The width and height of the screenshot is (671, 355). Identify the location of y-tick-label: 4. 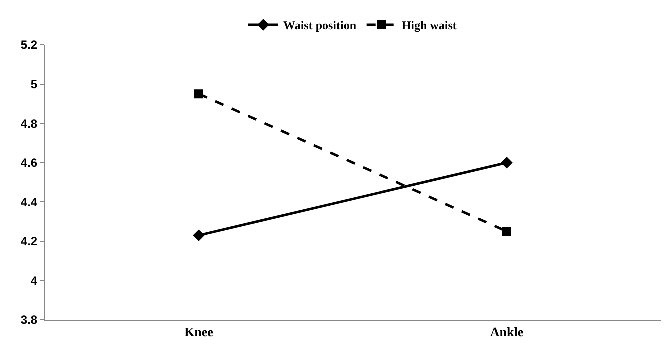
(34, 281).